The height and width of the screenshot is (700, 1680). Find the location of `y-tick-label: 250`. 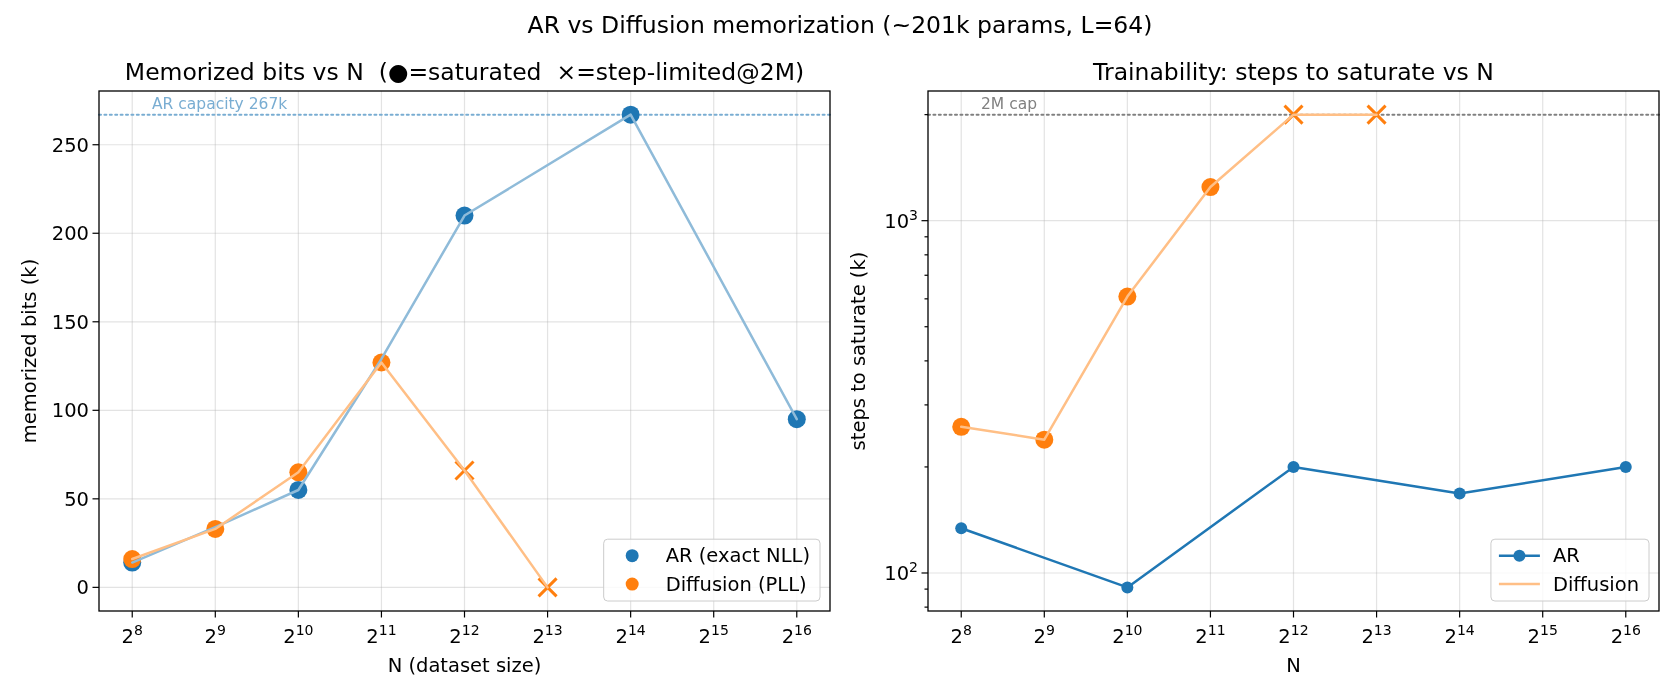

y-tick-label: 250 is located at coordinates (70, 145).